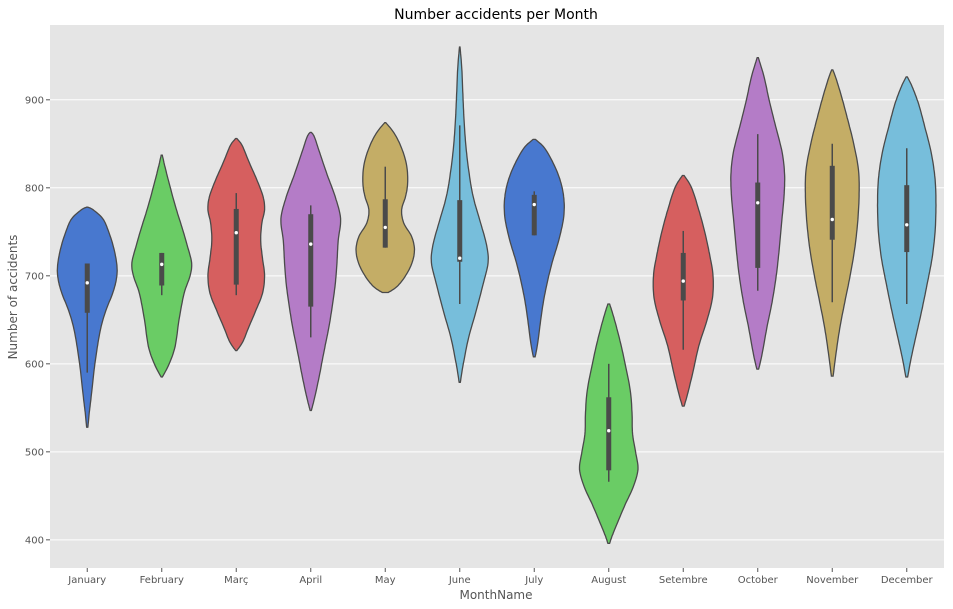 This screenshot has height=609, width=953. I want to click on x-tick-label: November, so click(832, 580).